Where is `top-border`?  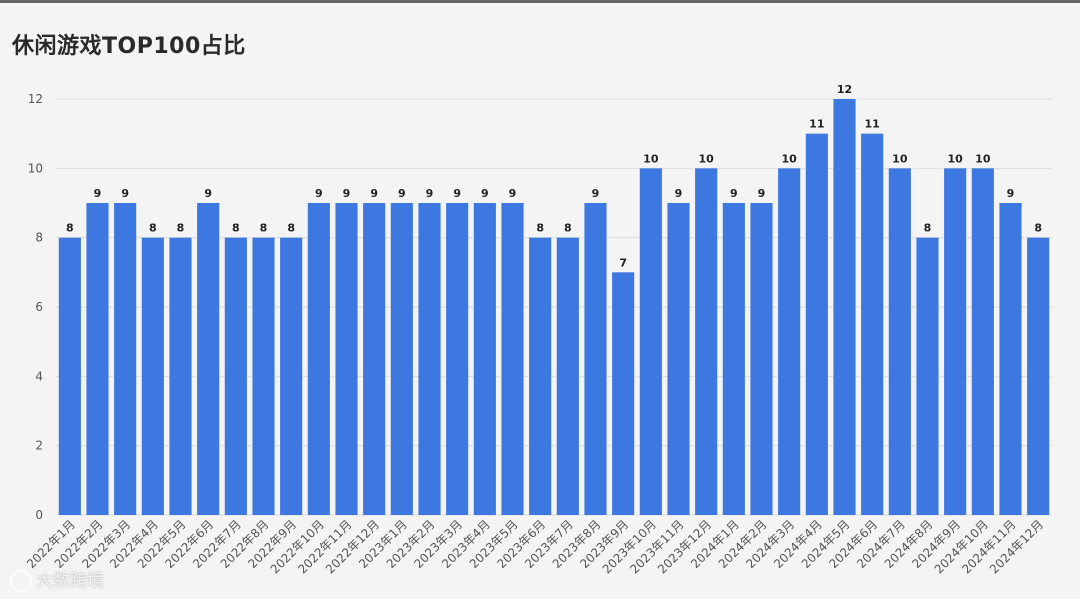
top-border is located at coordinates (540, 1).